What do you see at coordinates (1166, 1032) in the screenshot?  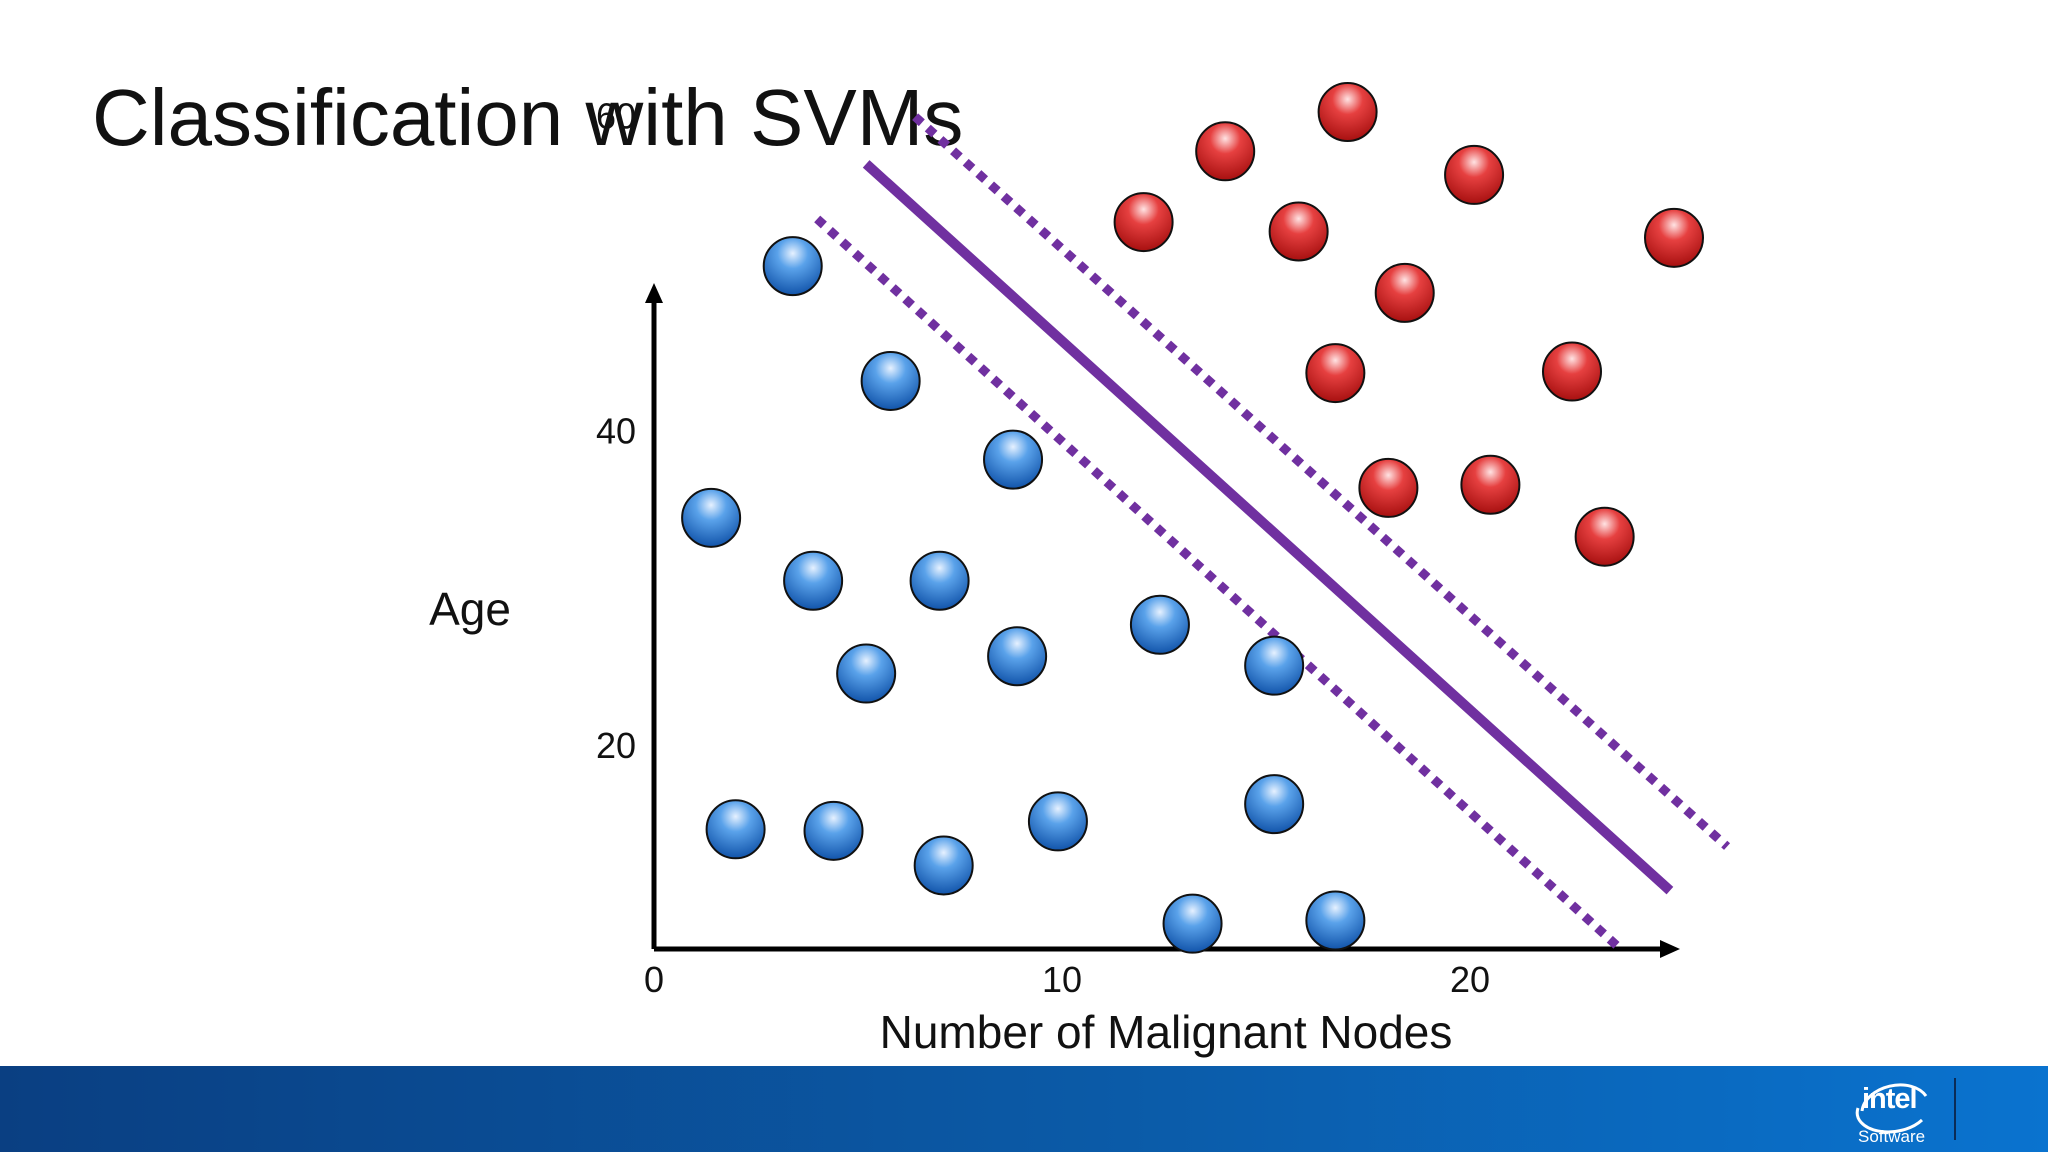 I see `x-axis-label: Number of Malignant Nodes` at bounding box center [1166, 1032].